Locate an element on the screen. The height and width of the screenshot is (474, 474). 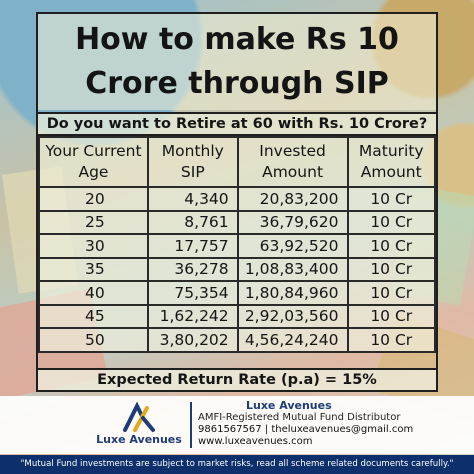
brand-tagline: AMFI-Registered Mutual Fund Distributor is located at coordinates (299, 417).